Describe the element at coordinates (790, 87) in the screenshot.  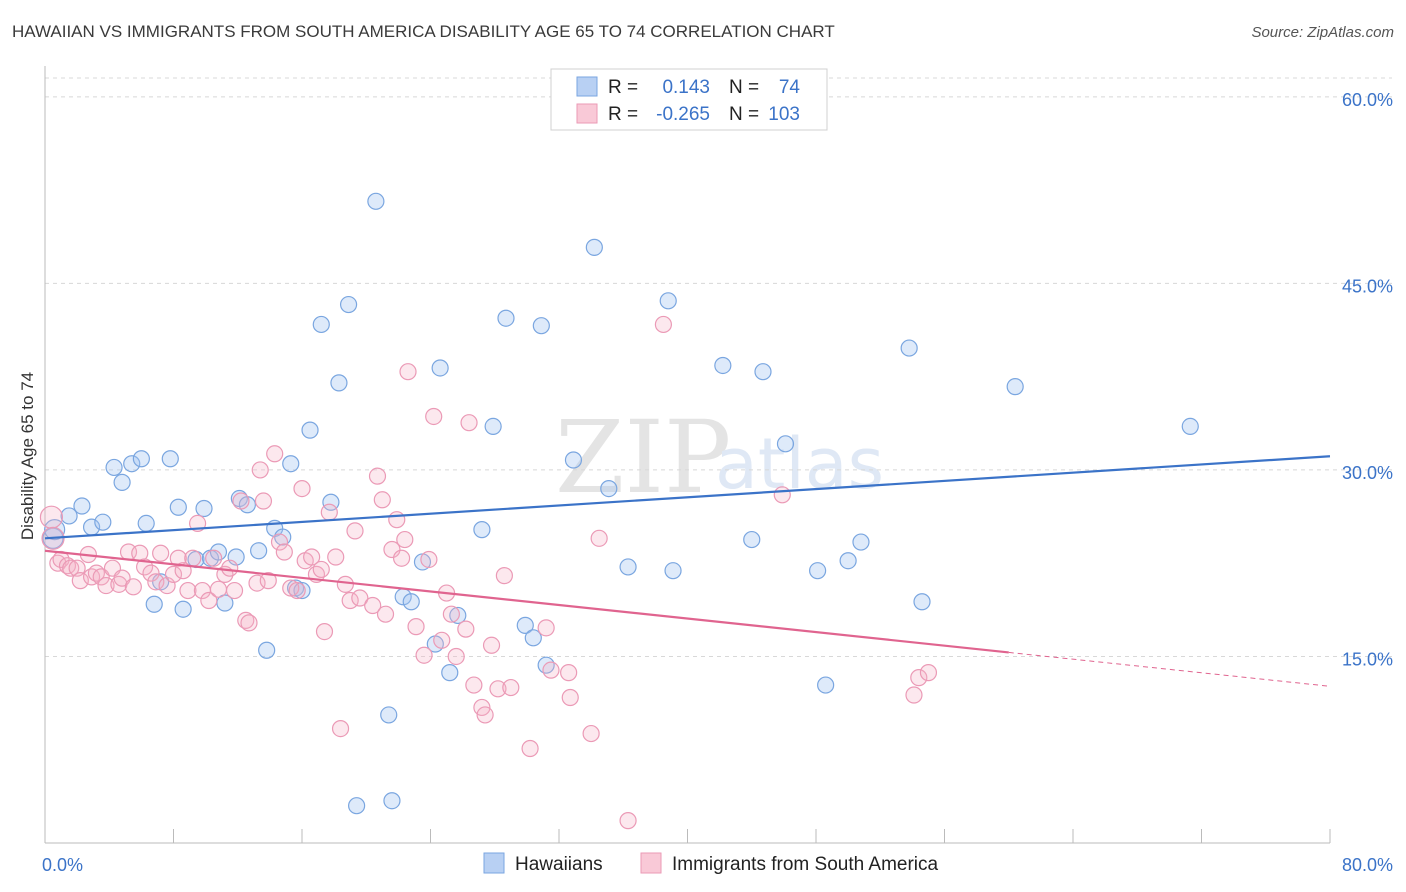
I see `legend-n-value-1: 74` at that location.